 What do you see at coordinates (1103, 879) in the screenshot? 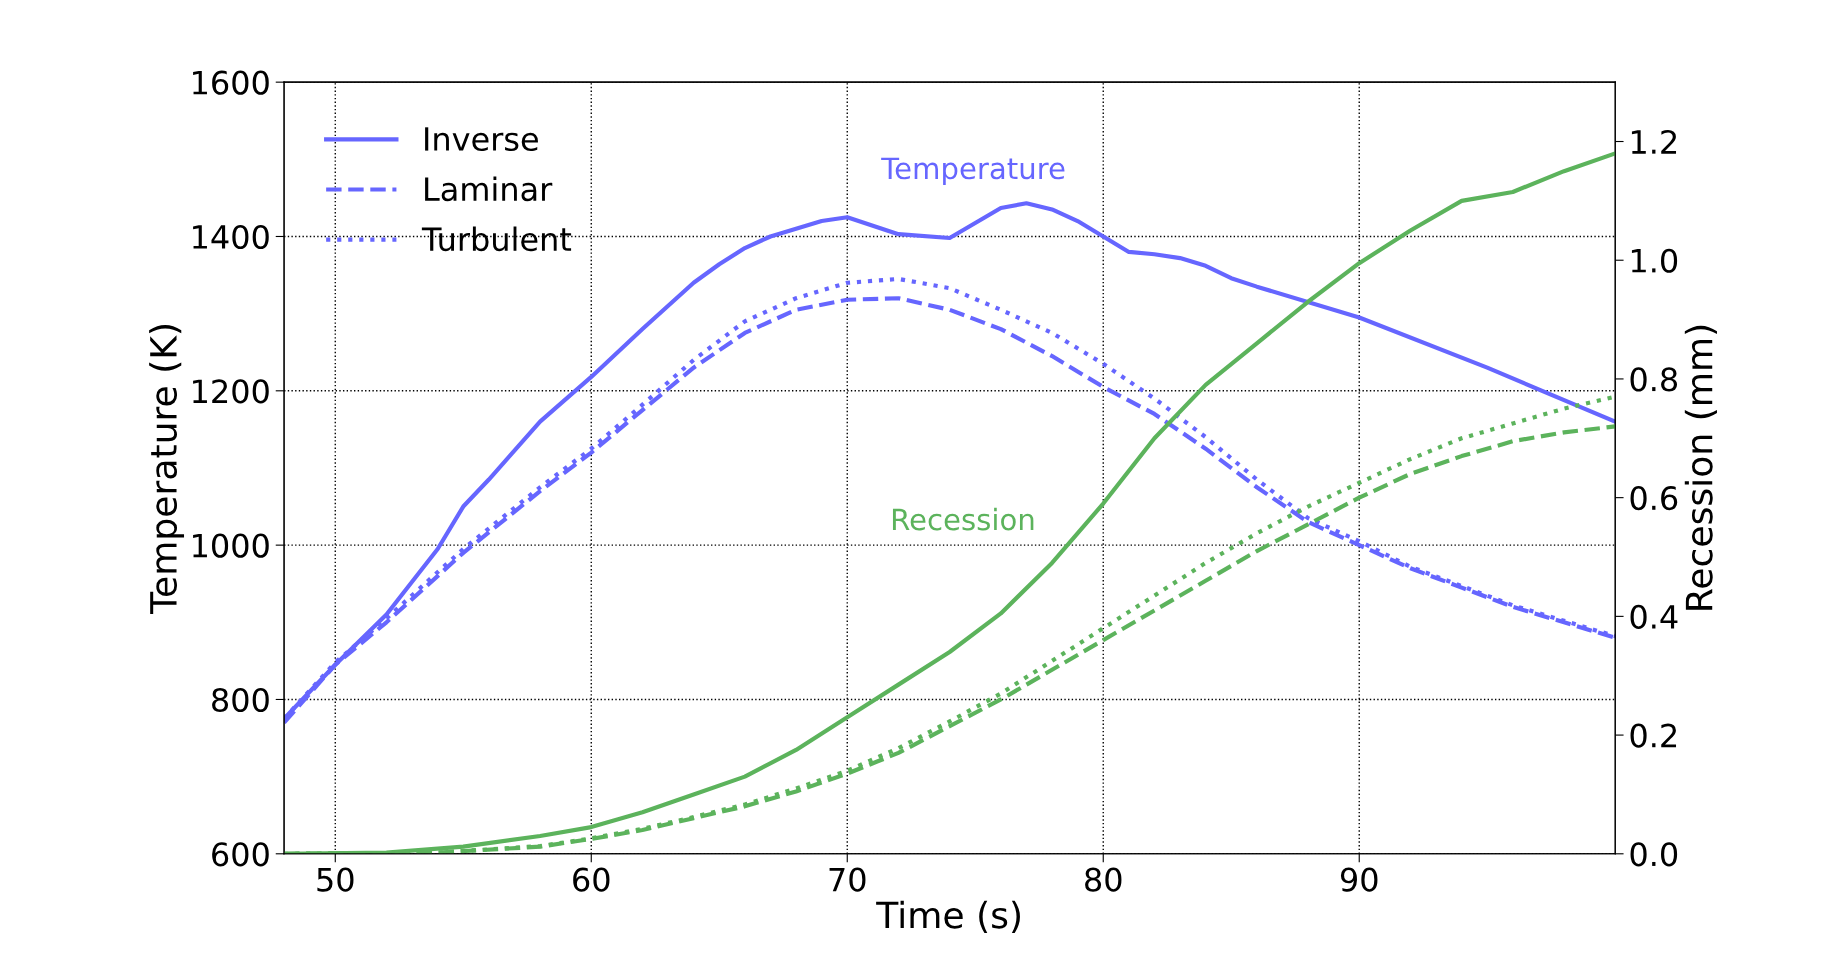
I see `x-tick-label: 80` at bounding box center [1103, 879].